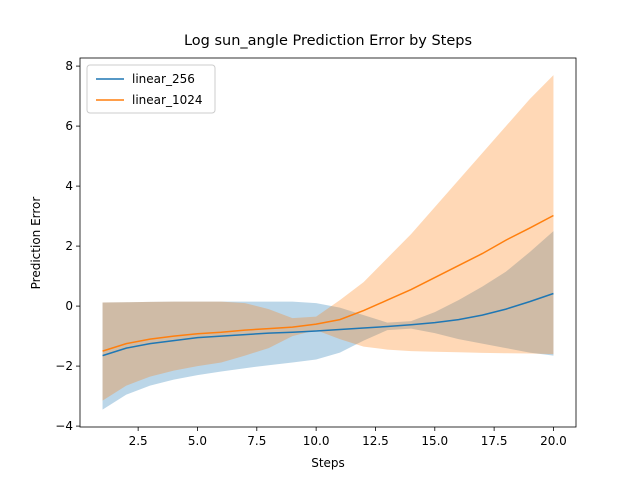 This screenshot has height=480, width=640. What do you see at coordinates (375, 441) in the screenshot?
I see `x-tick-label: 12.5` at bounding box center [375, 441].